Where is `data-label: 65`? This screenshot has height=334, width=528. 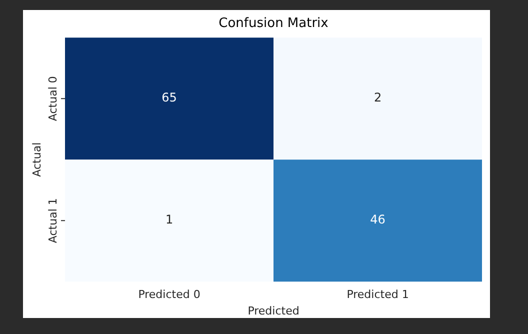 data-label: 65 is located at coordinates (169, 97).